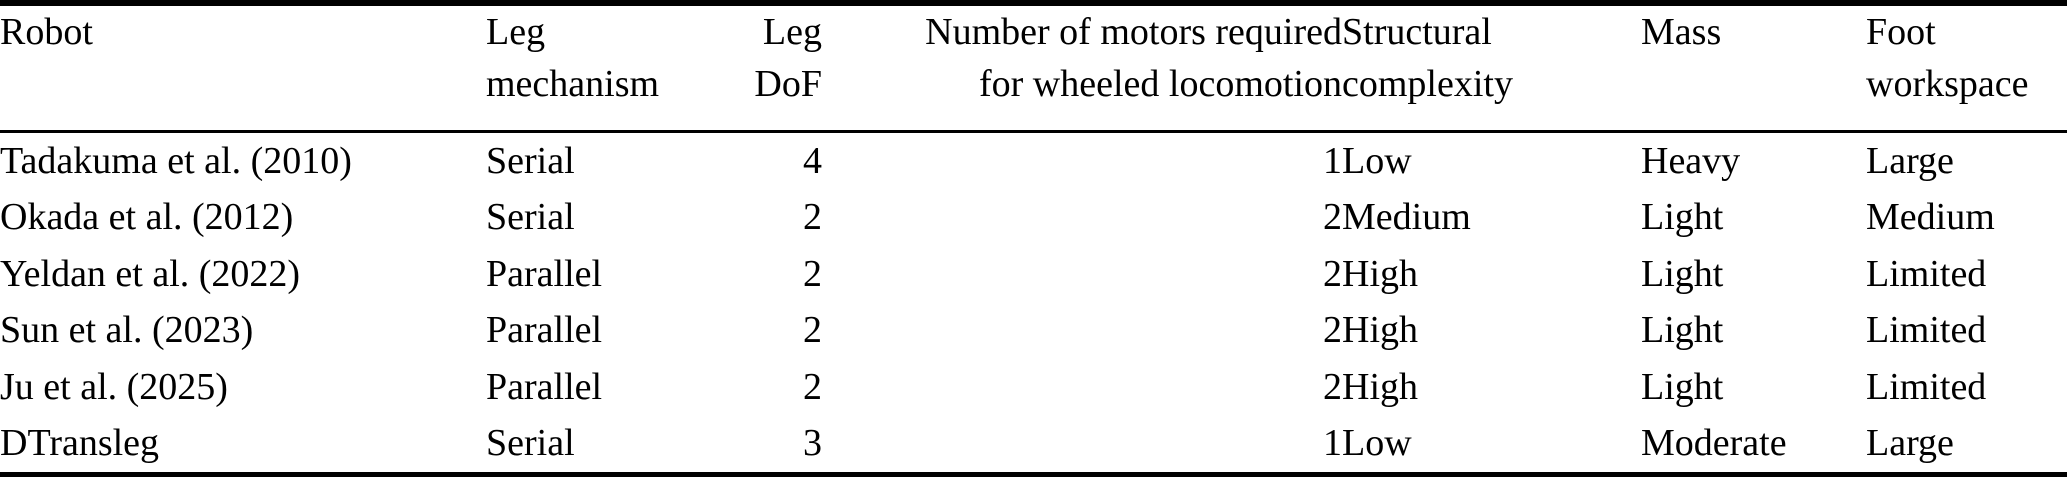 The image size is (2067, 477). What do you see at coordinates (573, 84) in the screenshot?
I see `header-line: mechanism` at bounding box center [573, 84].